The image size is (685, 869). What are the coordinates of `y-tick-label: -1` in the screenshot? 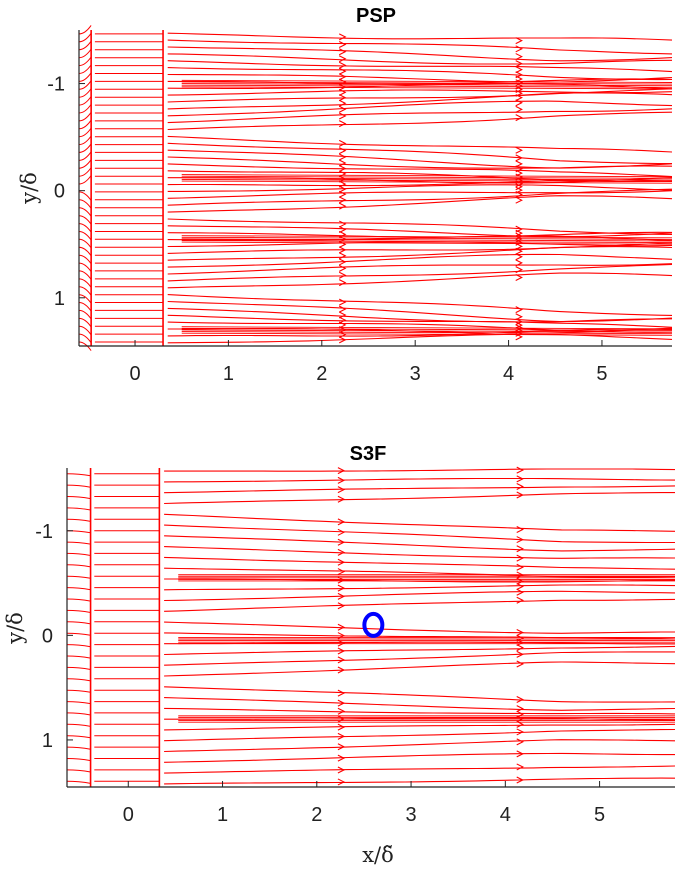 It's located at (44, 532).